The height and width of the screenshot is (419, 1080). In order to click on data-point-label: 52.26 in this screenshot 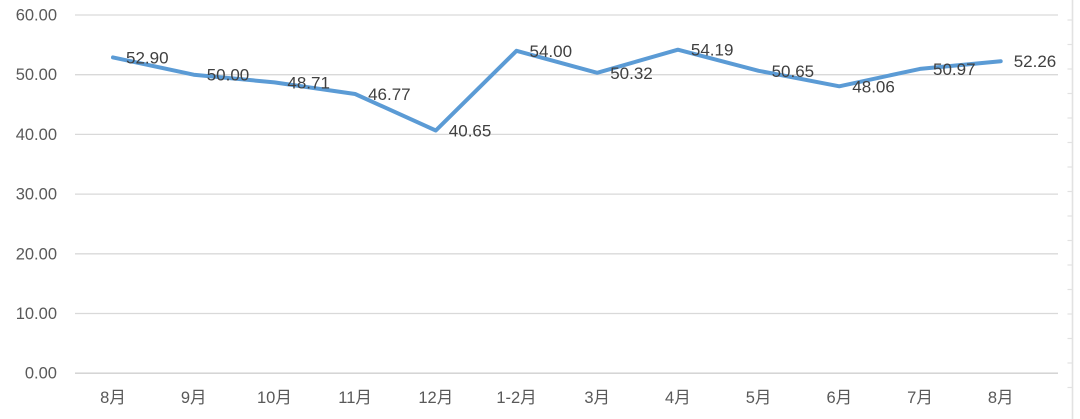, I will do `click(1035, 61)`.